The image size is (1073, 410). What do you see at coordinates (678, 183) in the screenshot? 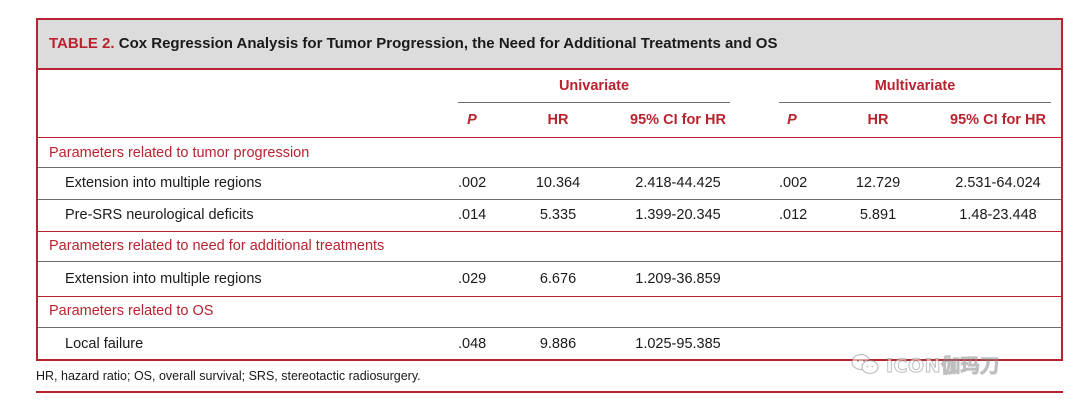
I see `cell-u-ci: 2.418-44.425` at bounding box center [678, 183].